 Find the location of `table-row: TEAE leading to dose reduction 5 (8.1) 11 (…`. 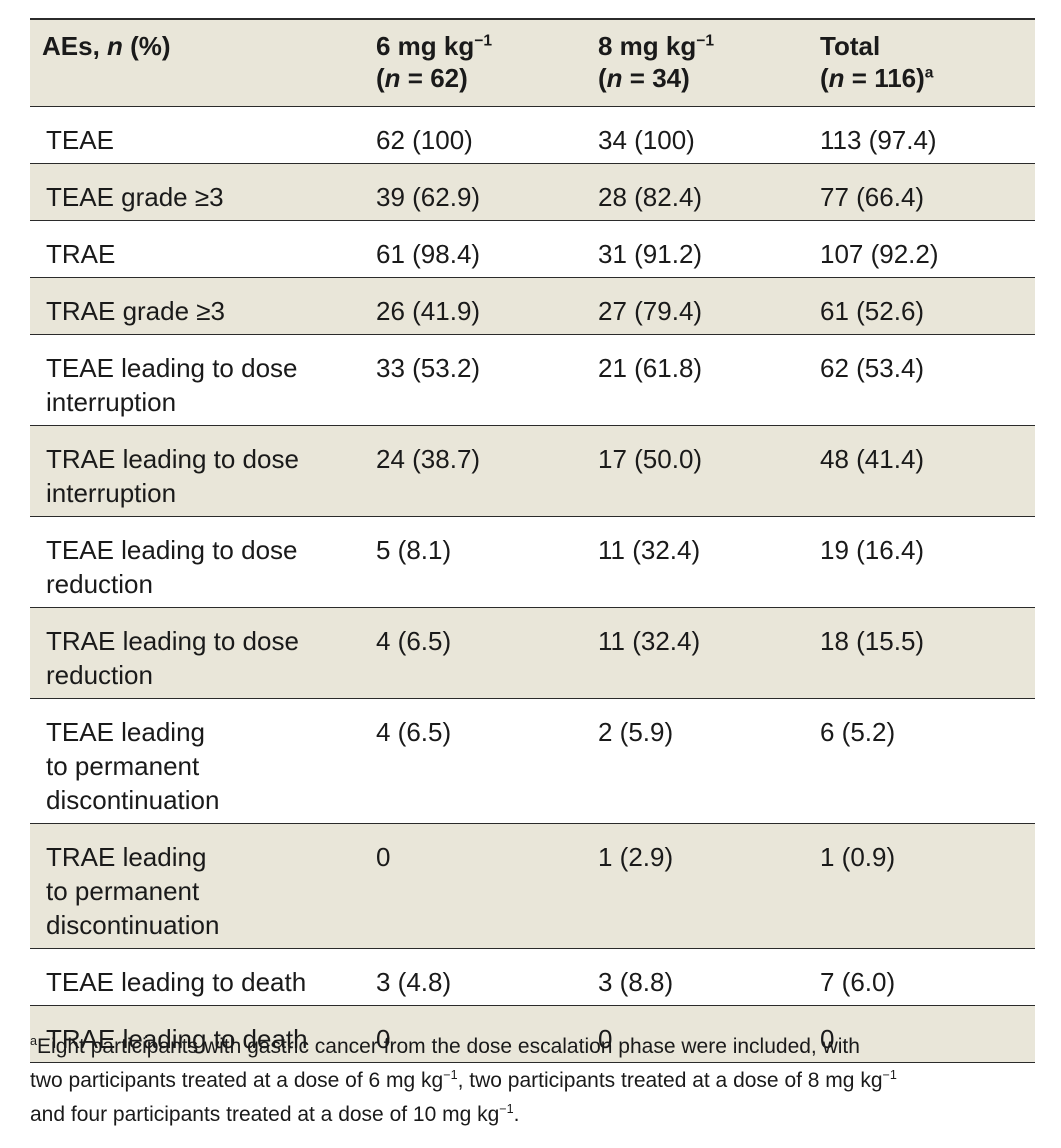

table-row: TEAE leading to dose reduction 5 (8.1) 11 (… is located at coordinates (532, 562).